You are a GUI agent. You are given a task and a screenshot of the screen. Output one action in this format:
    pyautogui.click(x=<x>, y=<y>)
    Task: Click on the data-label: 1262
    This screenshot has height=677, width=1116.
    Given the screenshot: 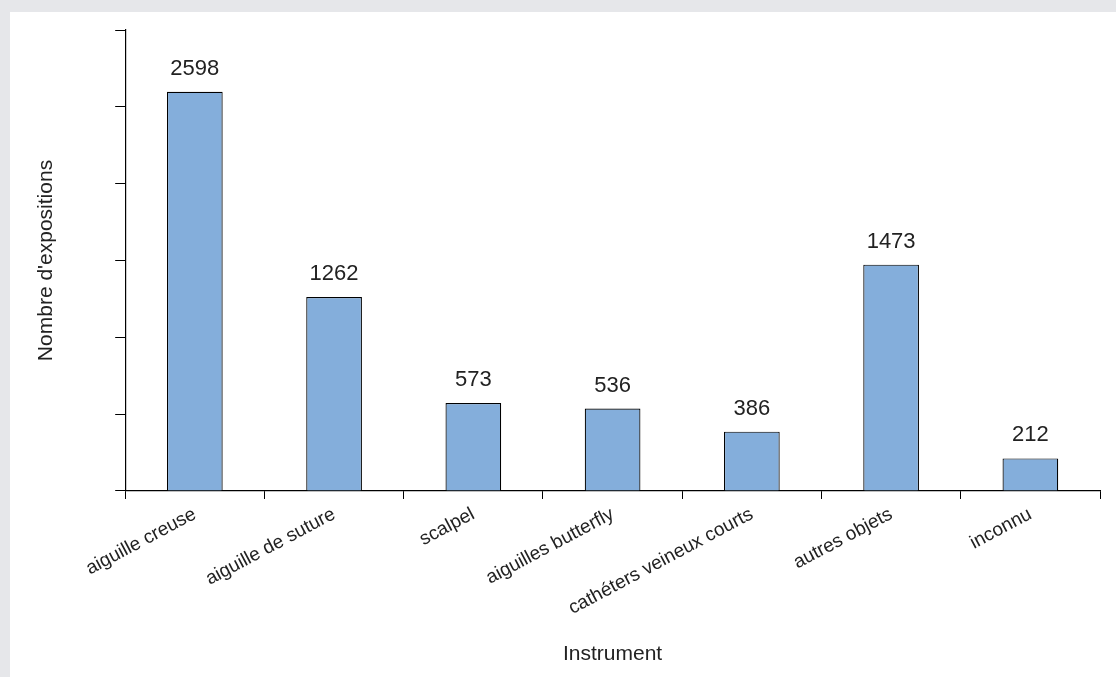 What is the action you would take?
    pyautogui.click(x=334, y=273)
    